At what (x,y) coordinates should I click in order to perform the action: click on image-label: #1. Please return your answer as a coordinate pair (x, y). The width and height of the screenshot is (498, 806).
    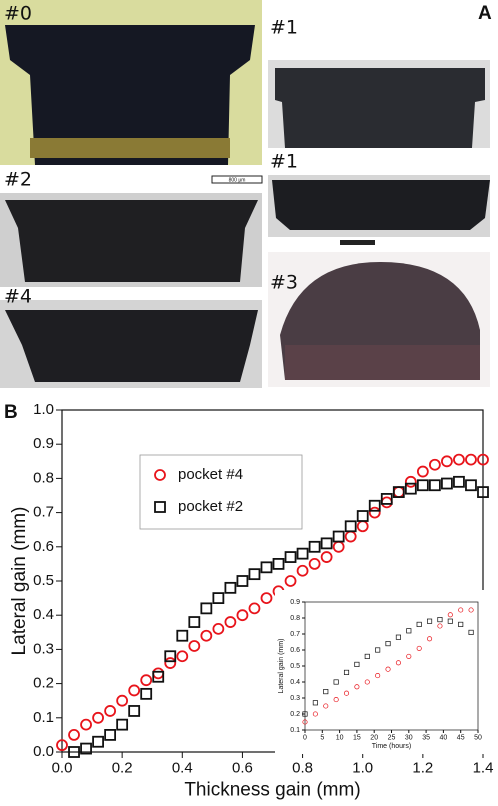
    Looking at the image, I should click on (284, 28).